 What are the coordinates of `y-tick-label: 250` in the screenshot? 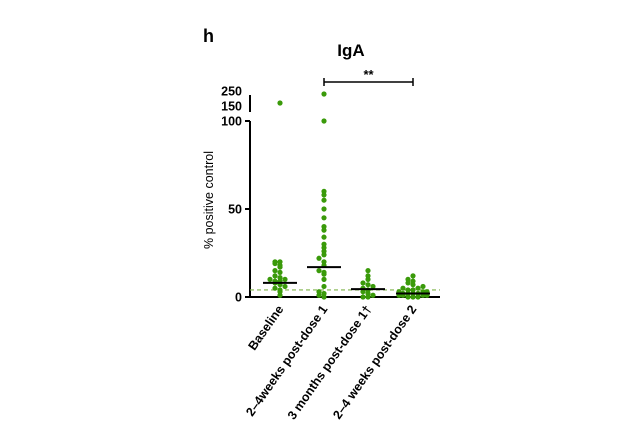 It's located at (231, 92).